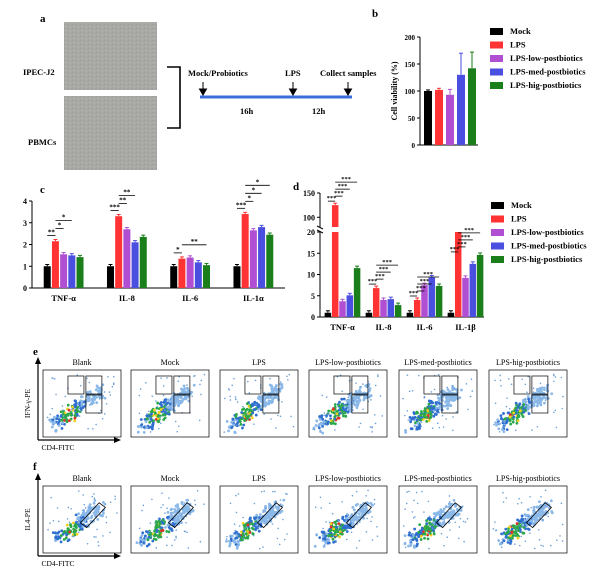  Describe the element at coordinates (123, 200) in the screenshot. I see `significance-mark: **` at that location.